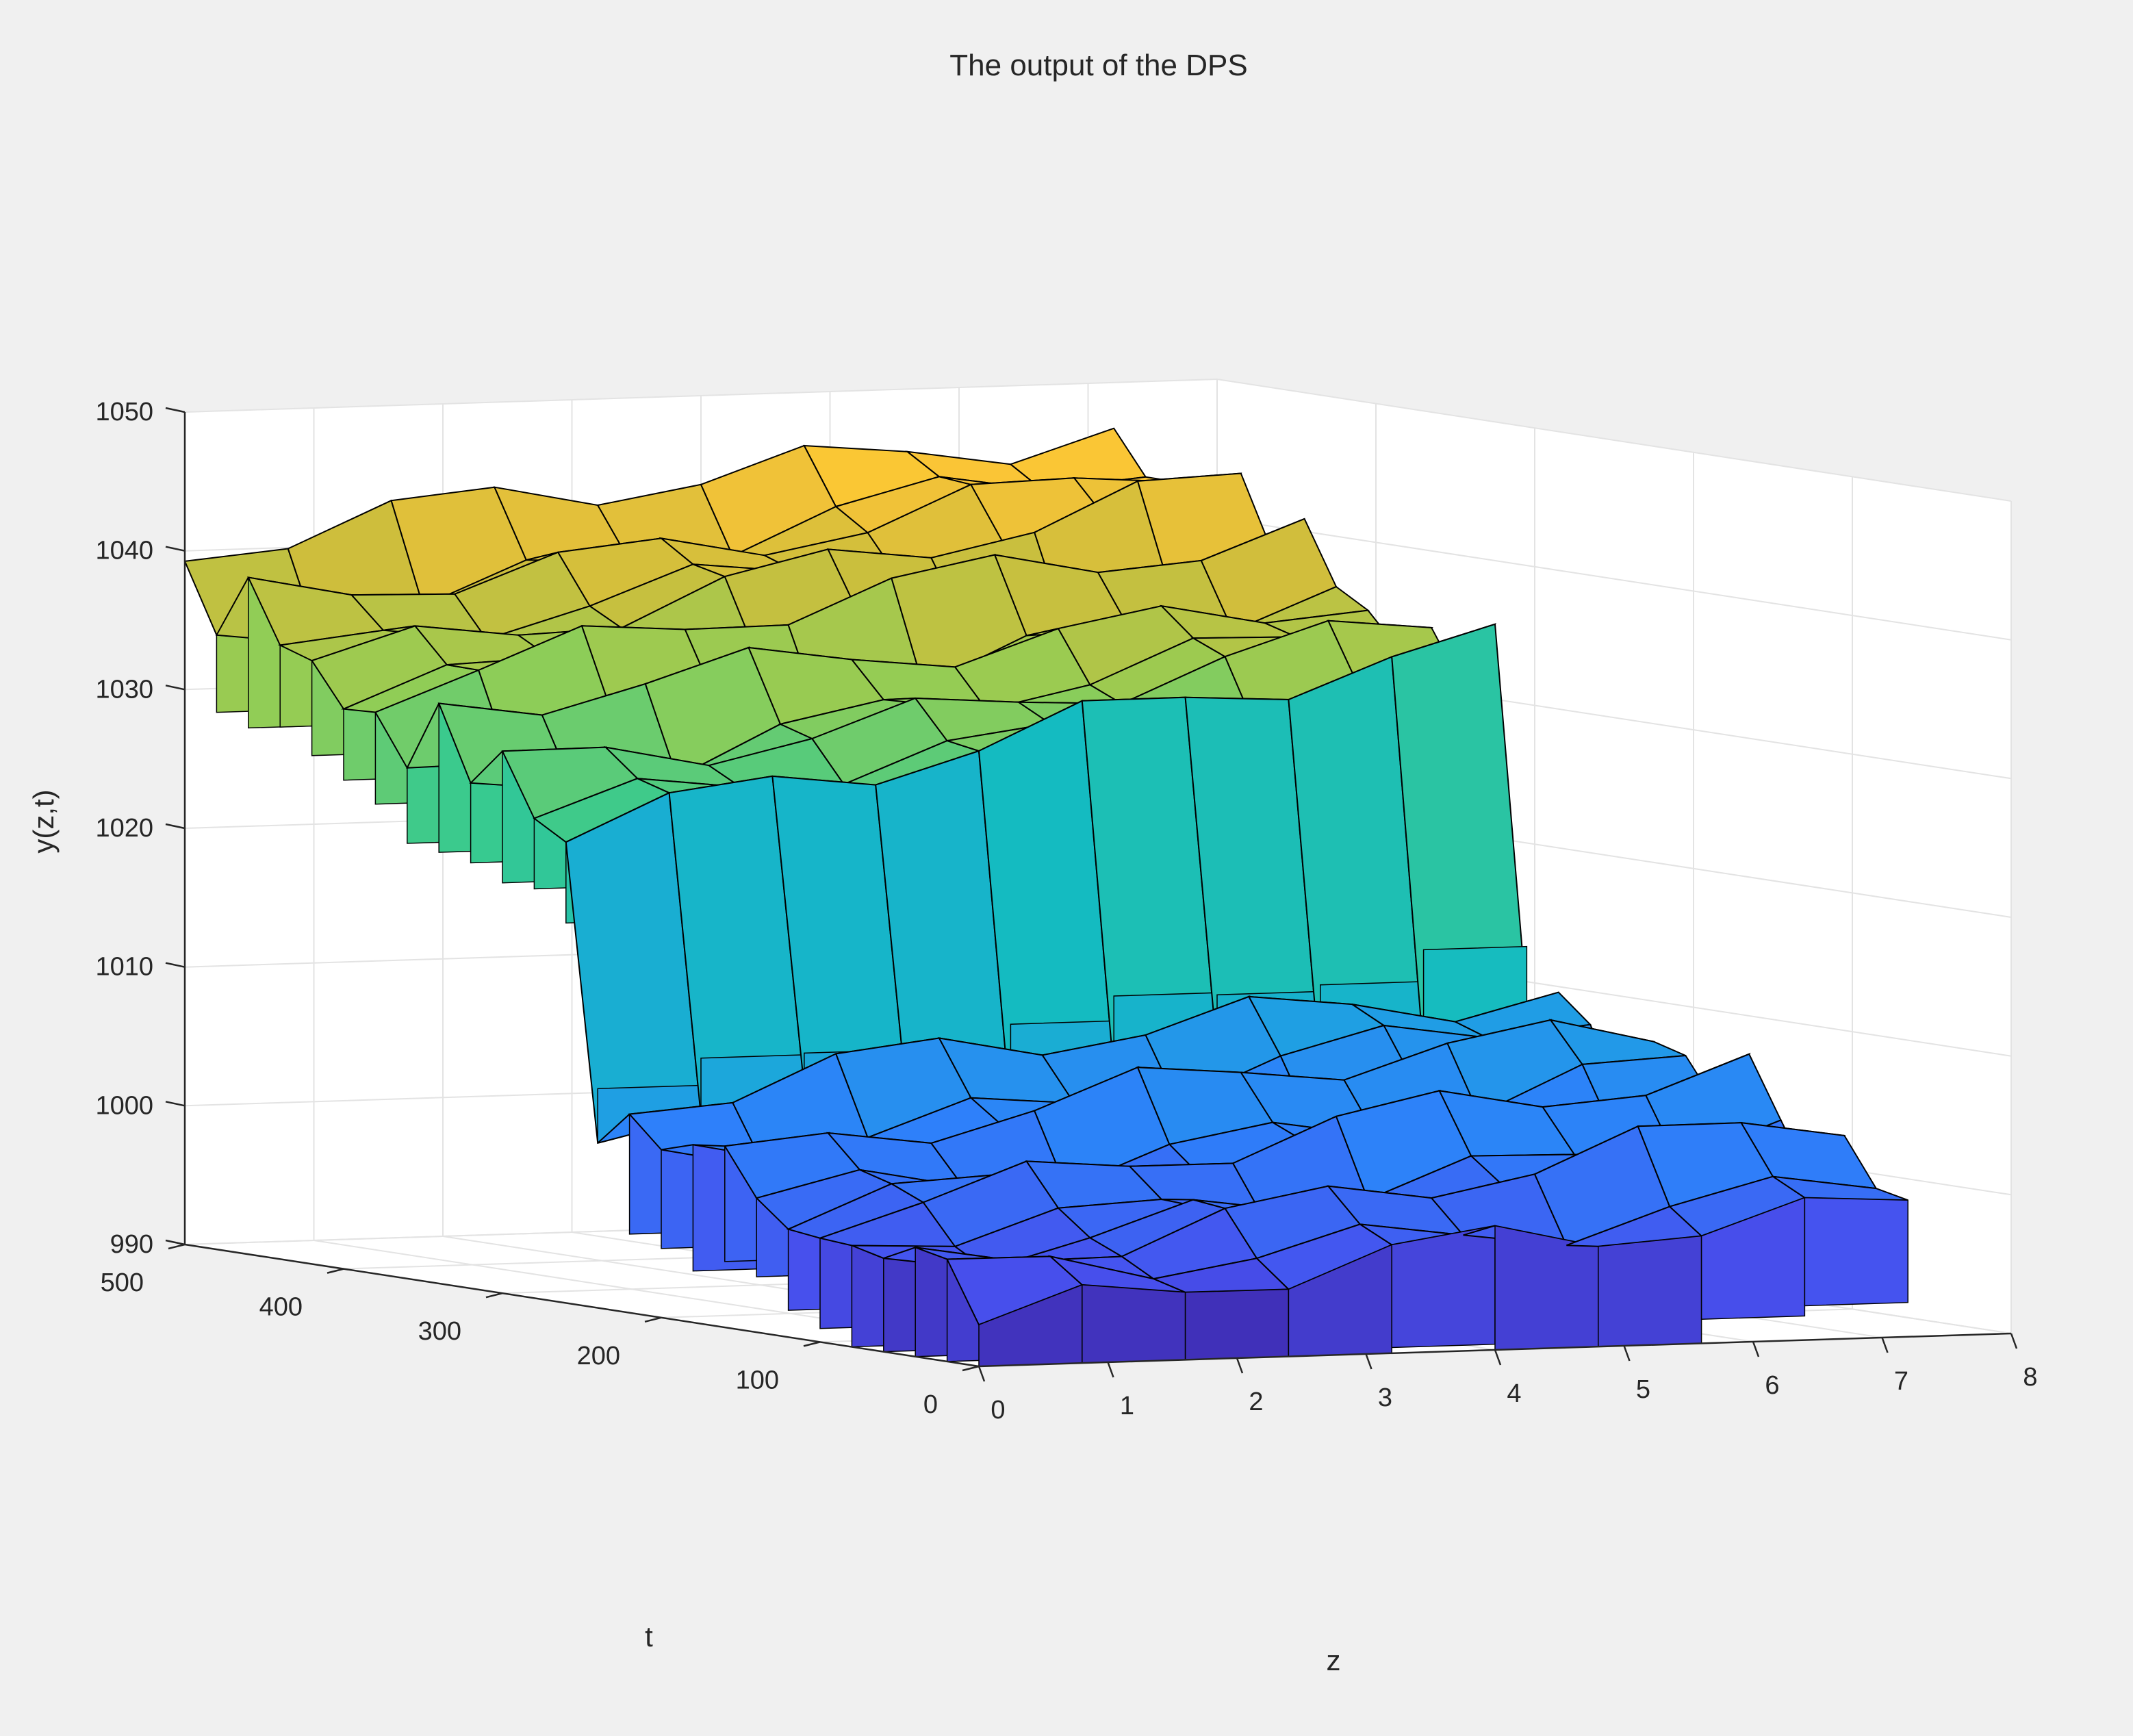 The height and width of the screenshot is (1736, 2133). I want to click on t-tick-label: 300, so click(439, 1331).